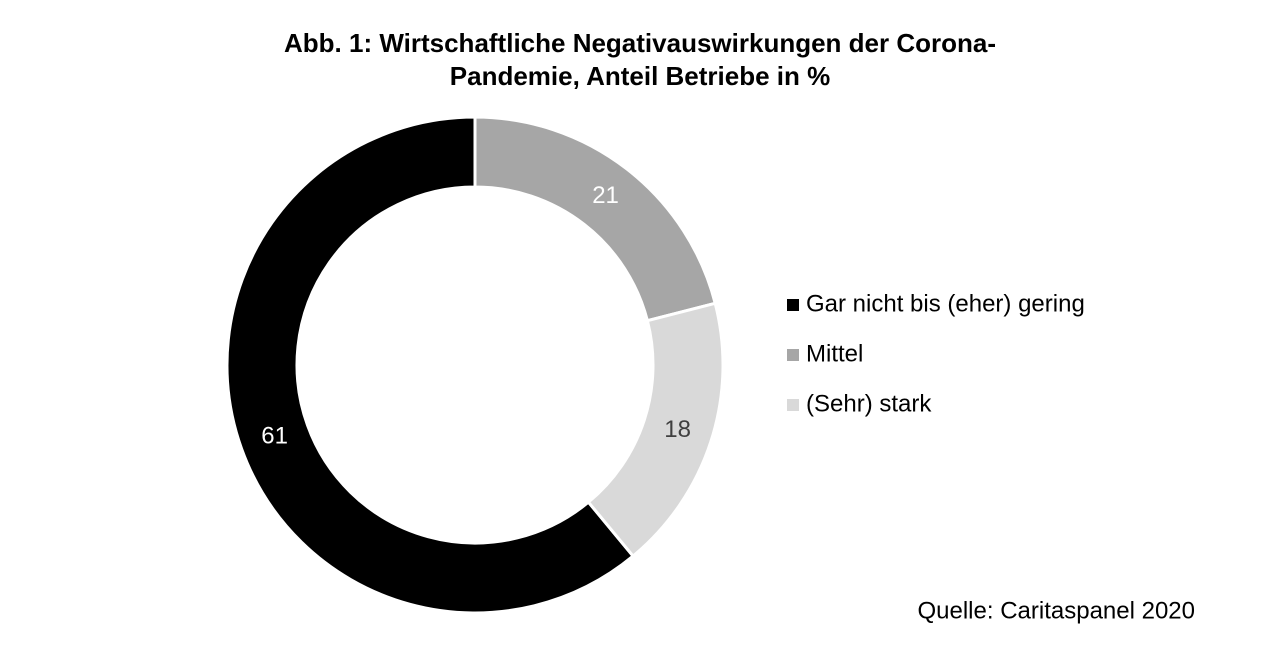  What do you see at coordinates (869, 403) in the screenshot?
I see `legend-label: (Sehr) stark` at bounding box center [869, 403].